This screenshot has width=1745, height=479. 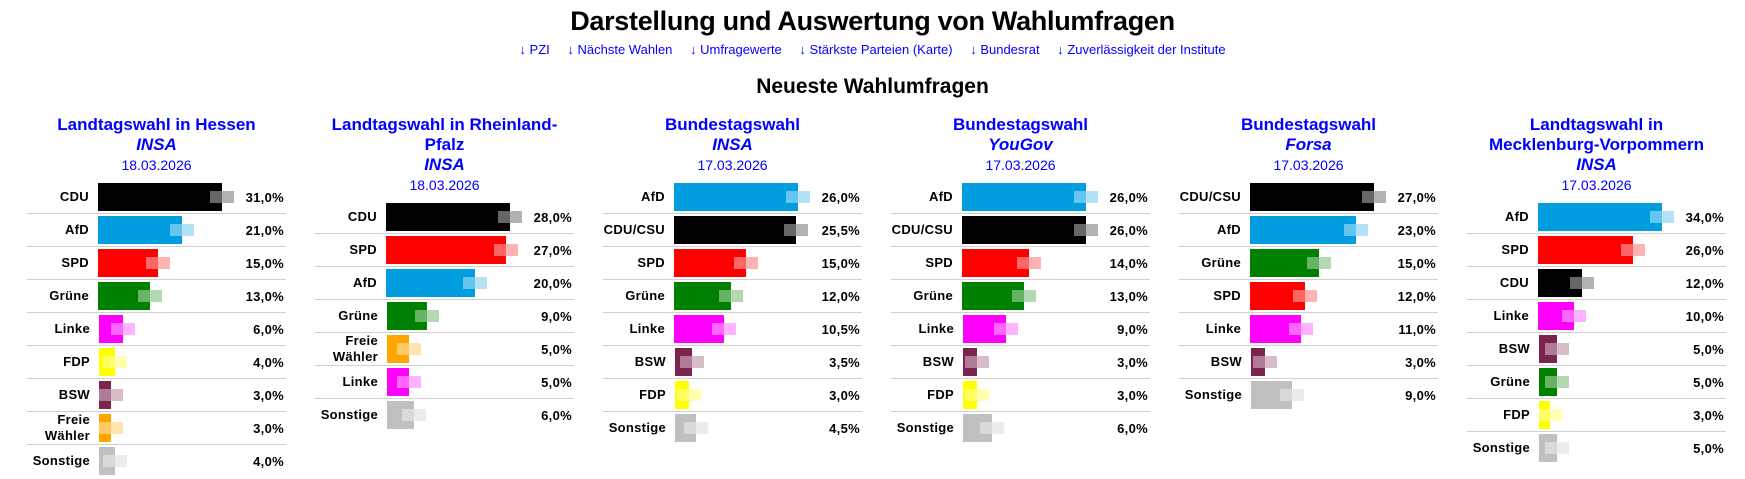 What do you see at coordinates (844, 362) in the screenshot?
I see `value-label: 3,5%` at bounding box center [844, 362].